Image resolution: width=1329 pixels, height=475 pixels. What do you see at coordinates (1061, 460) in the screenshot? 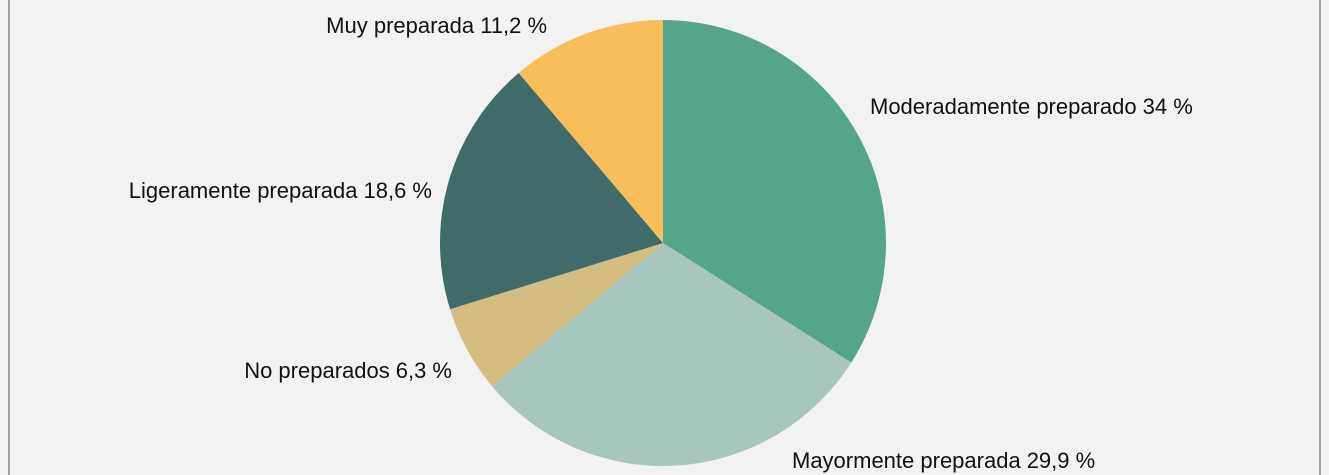
I see `value-label: 29,9 %` at bounding box center [1061, 460].